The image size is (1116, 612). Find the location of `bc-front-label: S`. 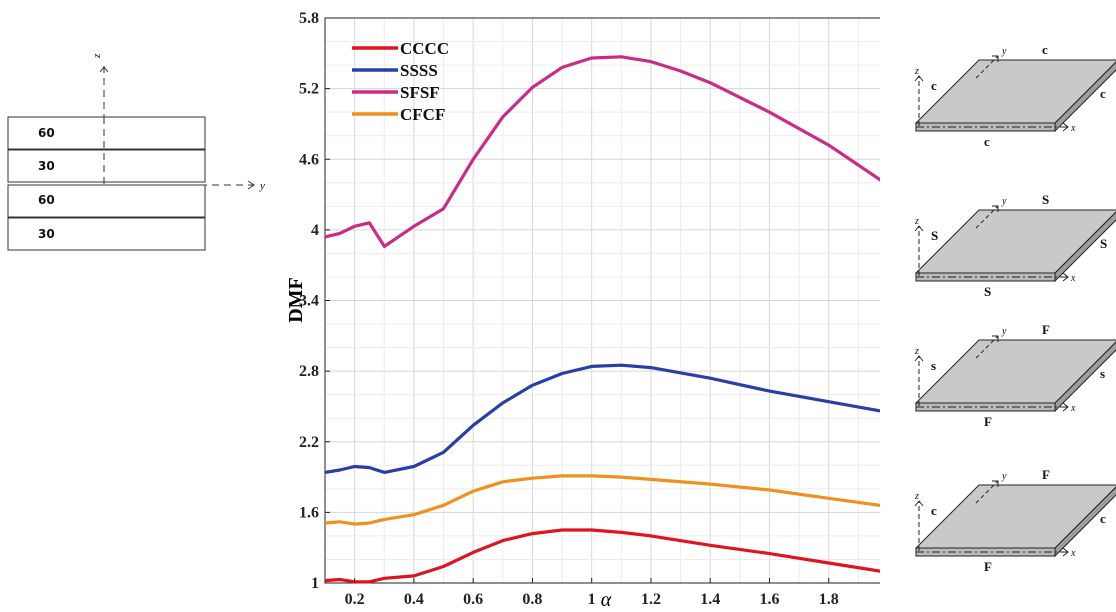

bc-front-label: S is located at coordinates (987, 291).